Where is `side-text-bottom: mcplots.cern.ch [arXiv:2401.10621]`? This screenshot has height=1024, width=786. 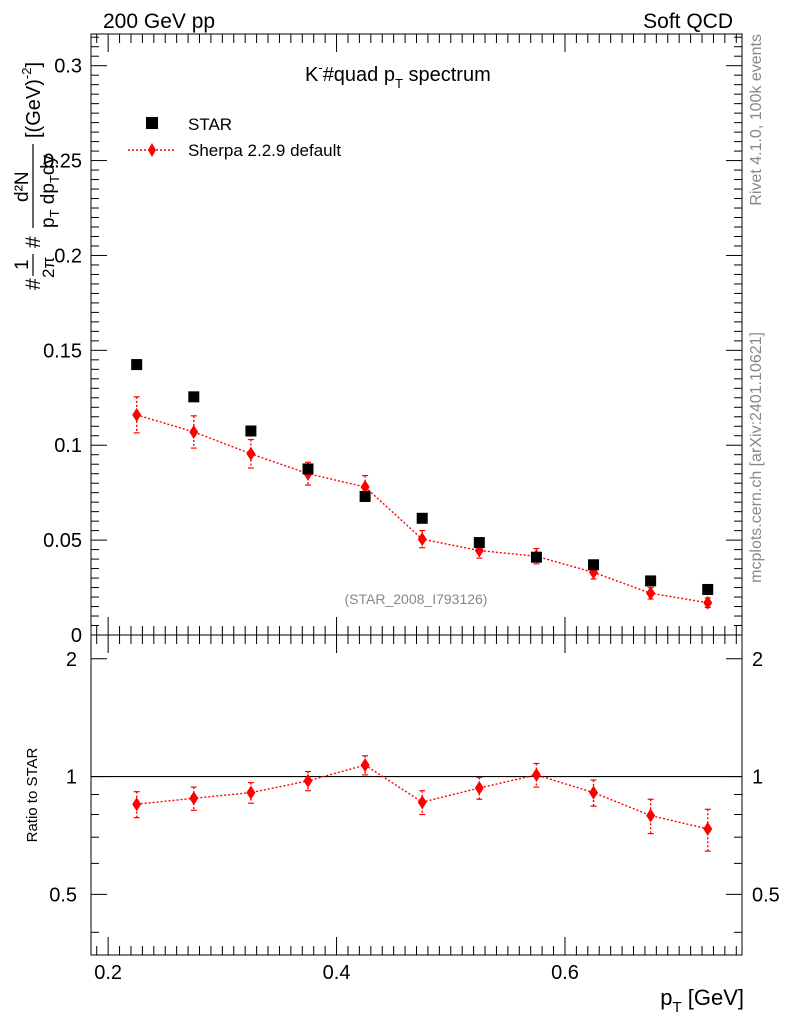 side-text-bottom: mcplots.cern.ch [arXiv:2401.10621] is located at coordinates (756, 457).